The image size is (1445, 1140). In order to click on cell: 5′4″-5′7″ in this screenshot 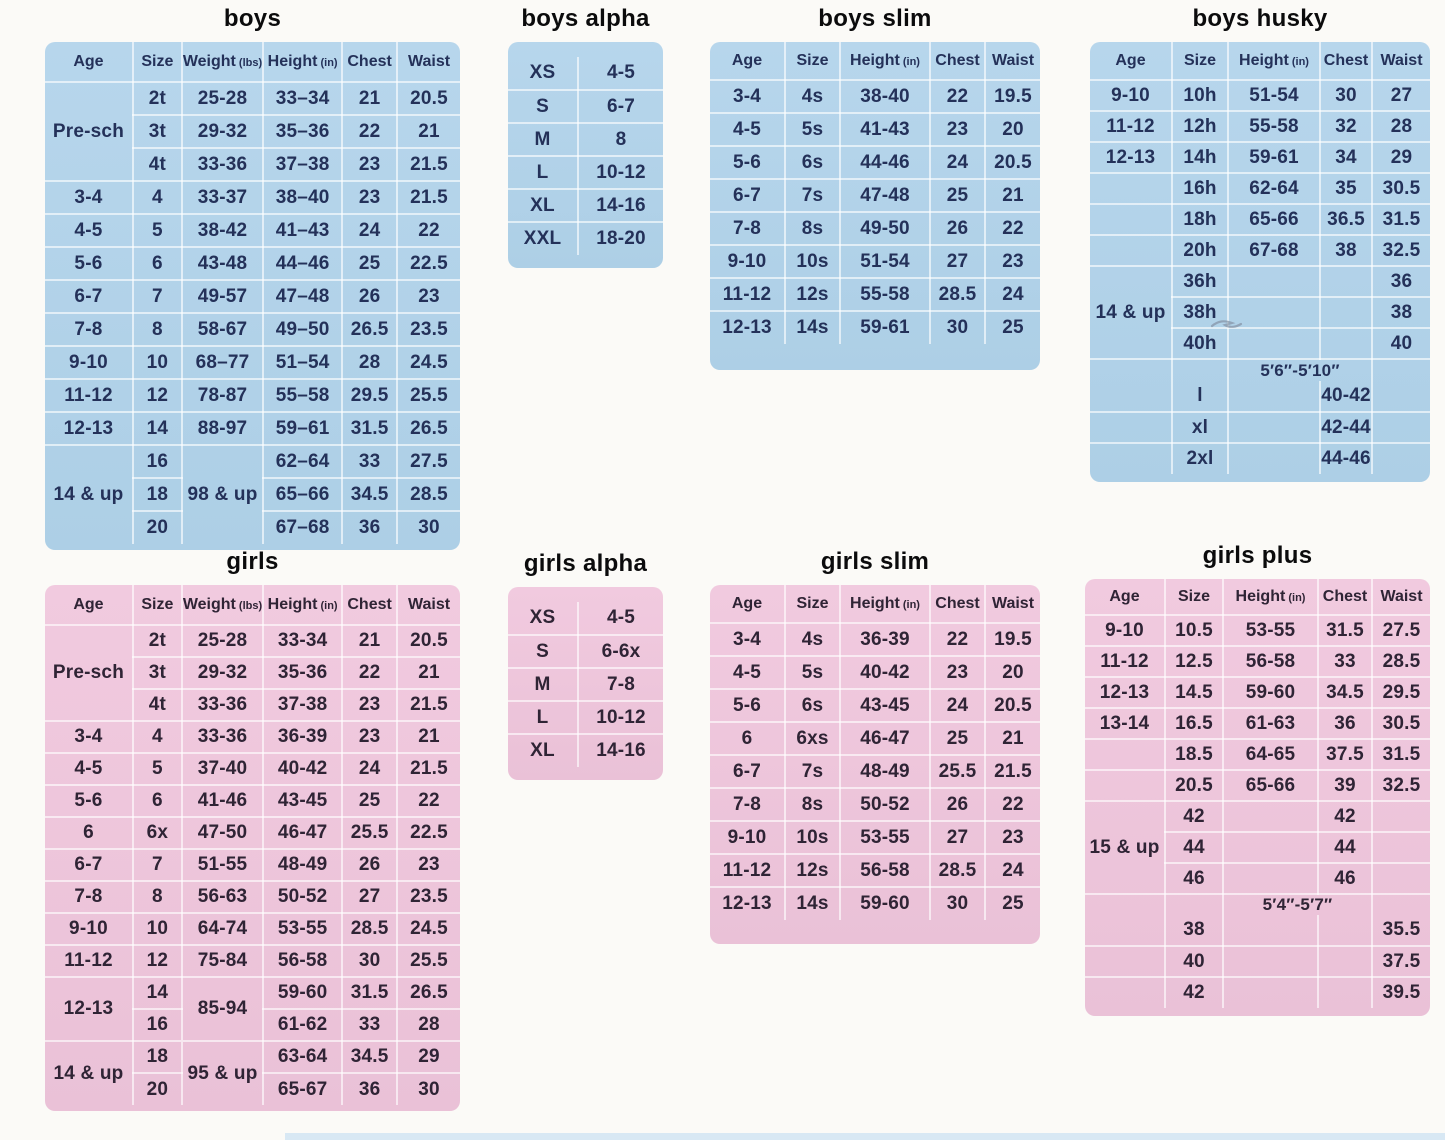, I will do `click(1298, 904)`.